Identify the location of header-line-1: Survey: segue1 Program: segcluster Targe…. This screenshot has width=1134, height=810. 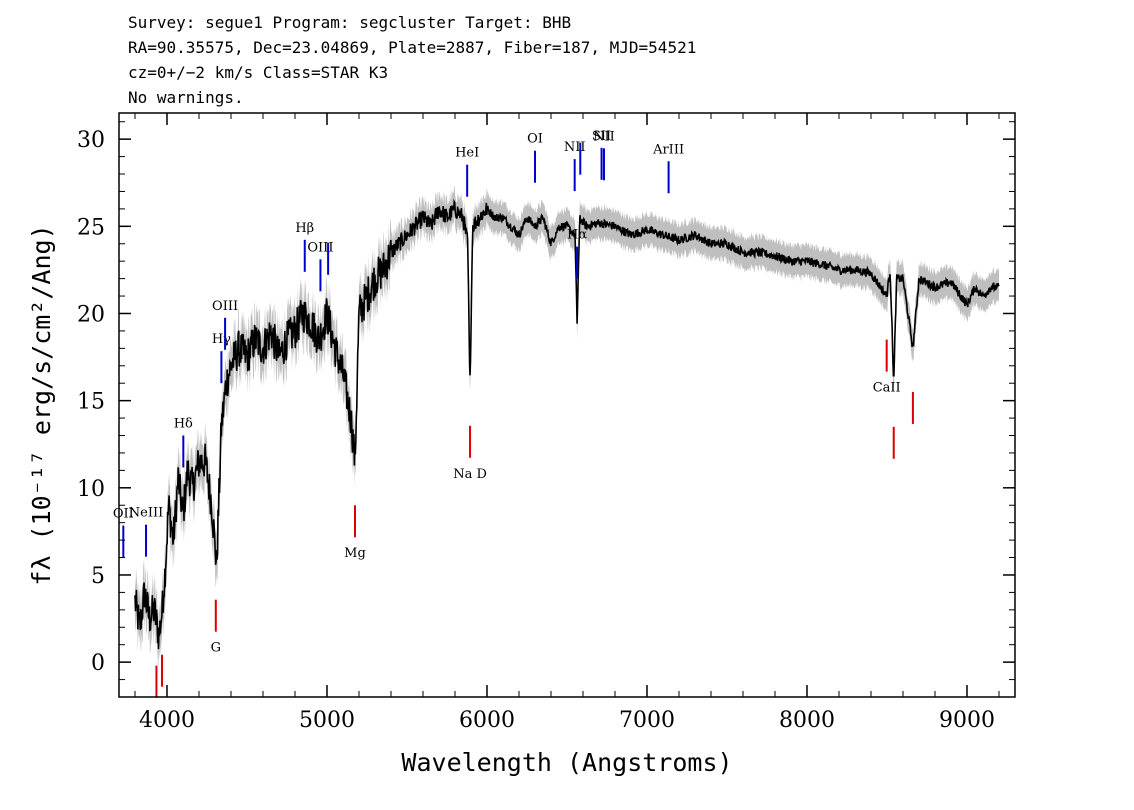
(349, 22).